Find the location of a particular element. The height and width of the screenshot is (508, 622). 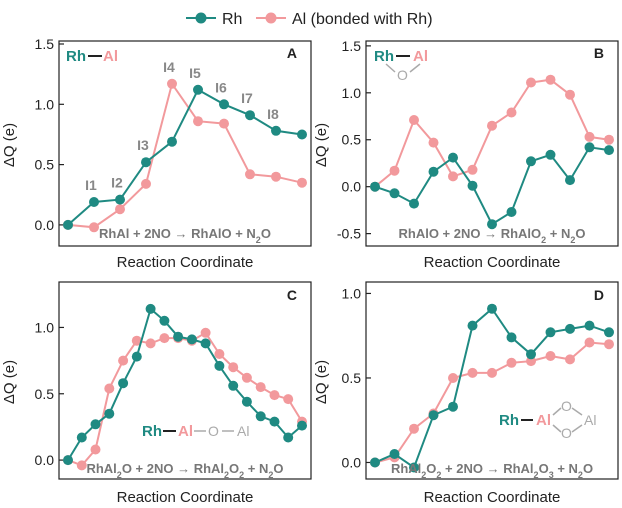

panel-a-ytick-label: 0.0 is located at coordinates (45, 225).